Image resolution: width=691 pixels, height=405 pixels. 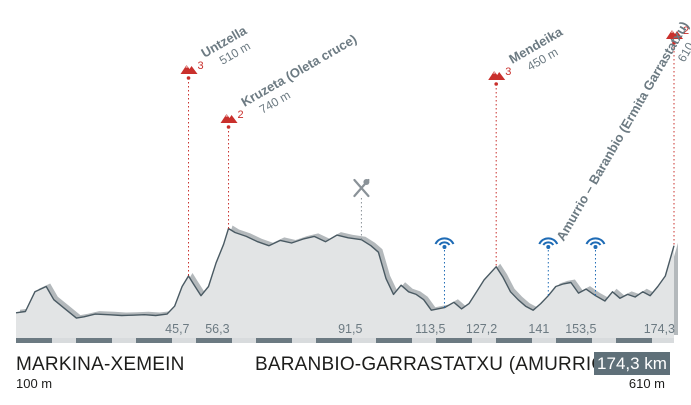 I want to click on total-distance-badge: 174,3 km, so click(x=632, y=363).